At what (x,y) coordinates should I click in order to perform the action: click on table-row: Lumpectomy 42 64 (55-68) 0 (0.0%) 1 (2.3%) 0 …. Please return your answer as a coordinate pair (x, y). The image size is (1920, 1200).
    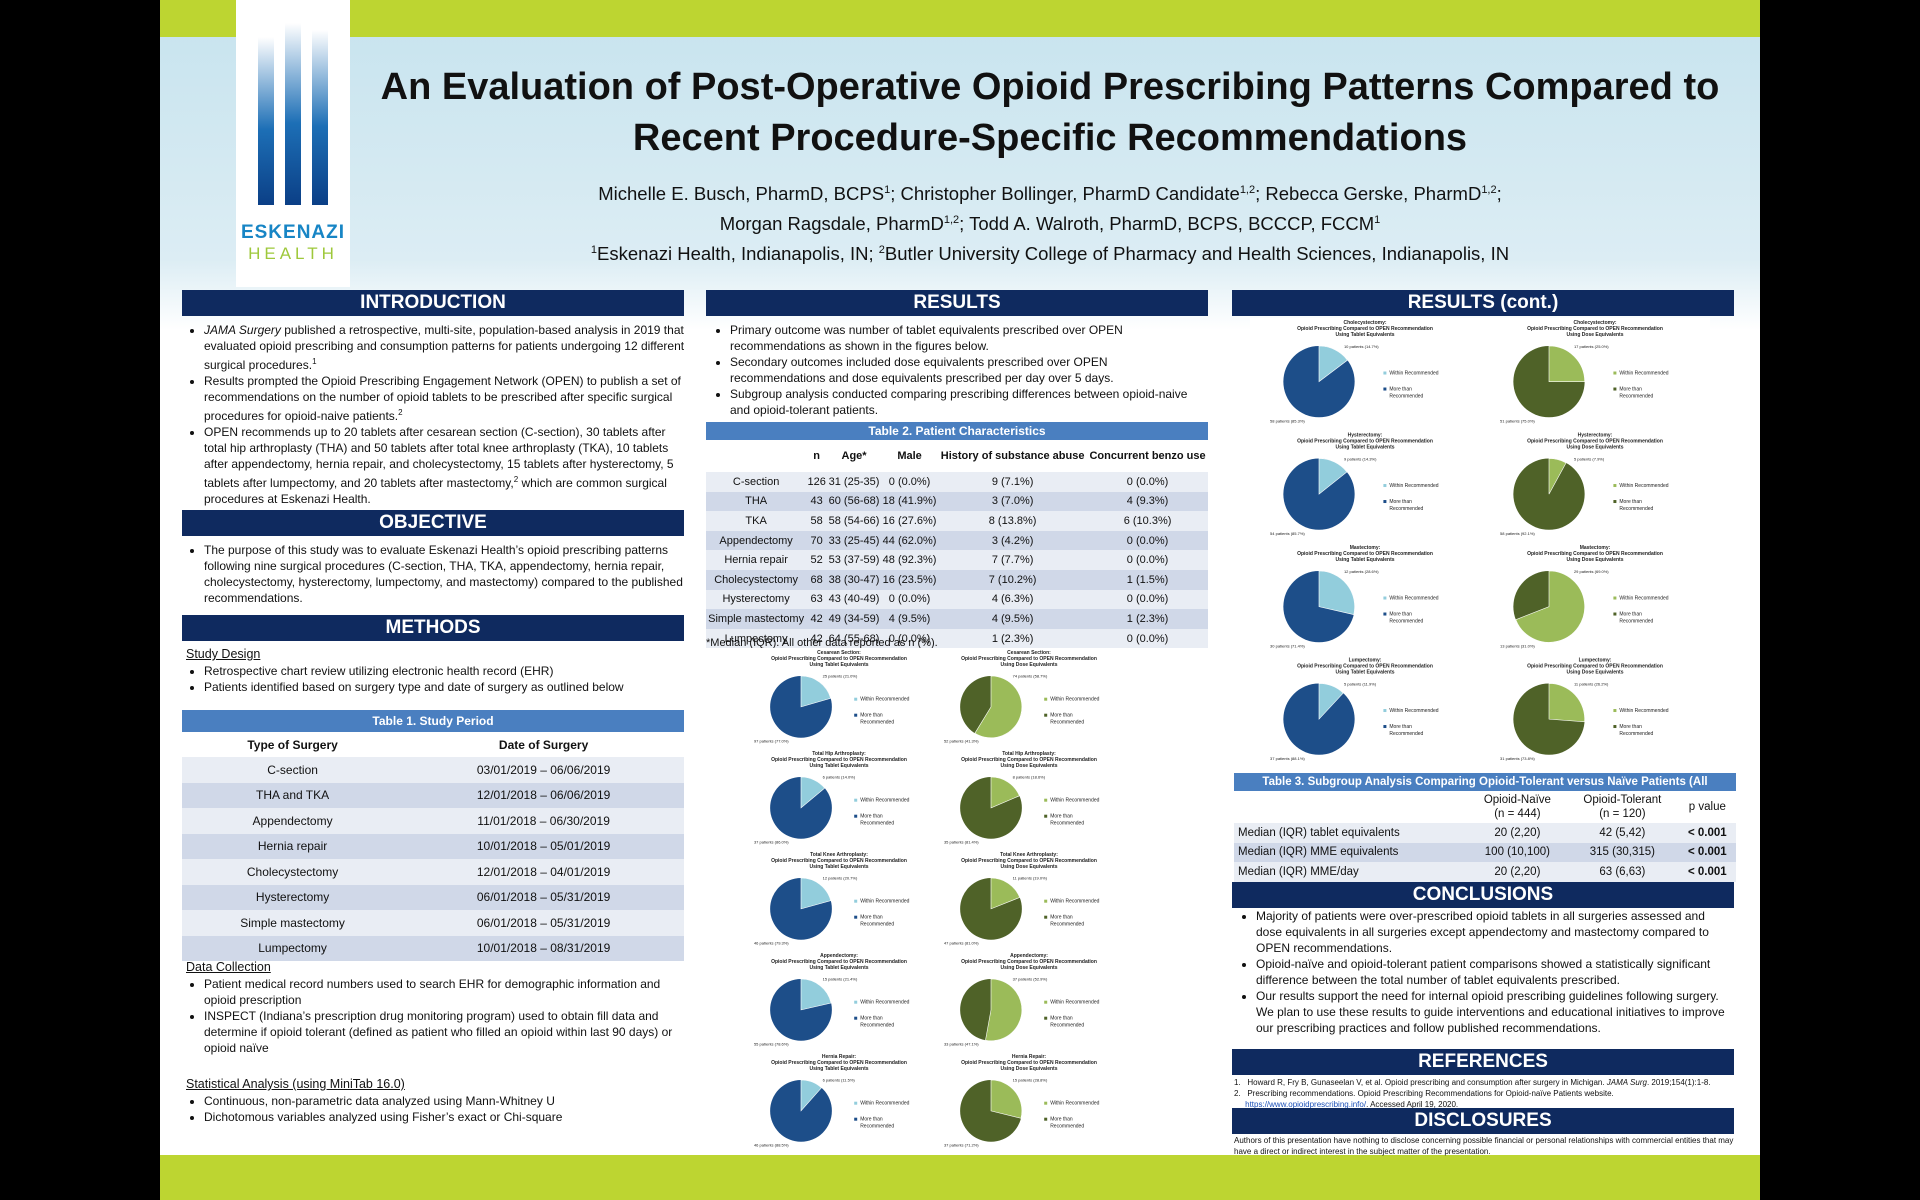
    Looking at the image, I should click on (957, 638).